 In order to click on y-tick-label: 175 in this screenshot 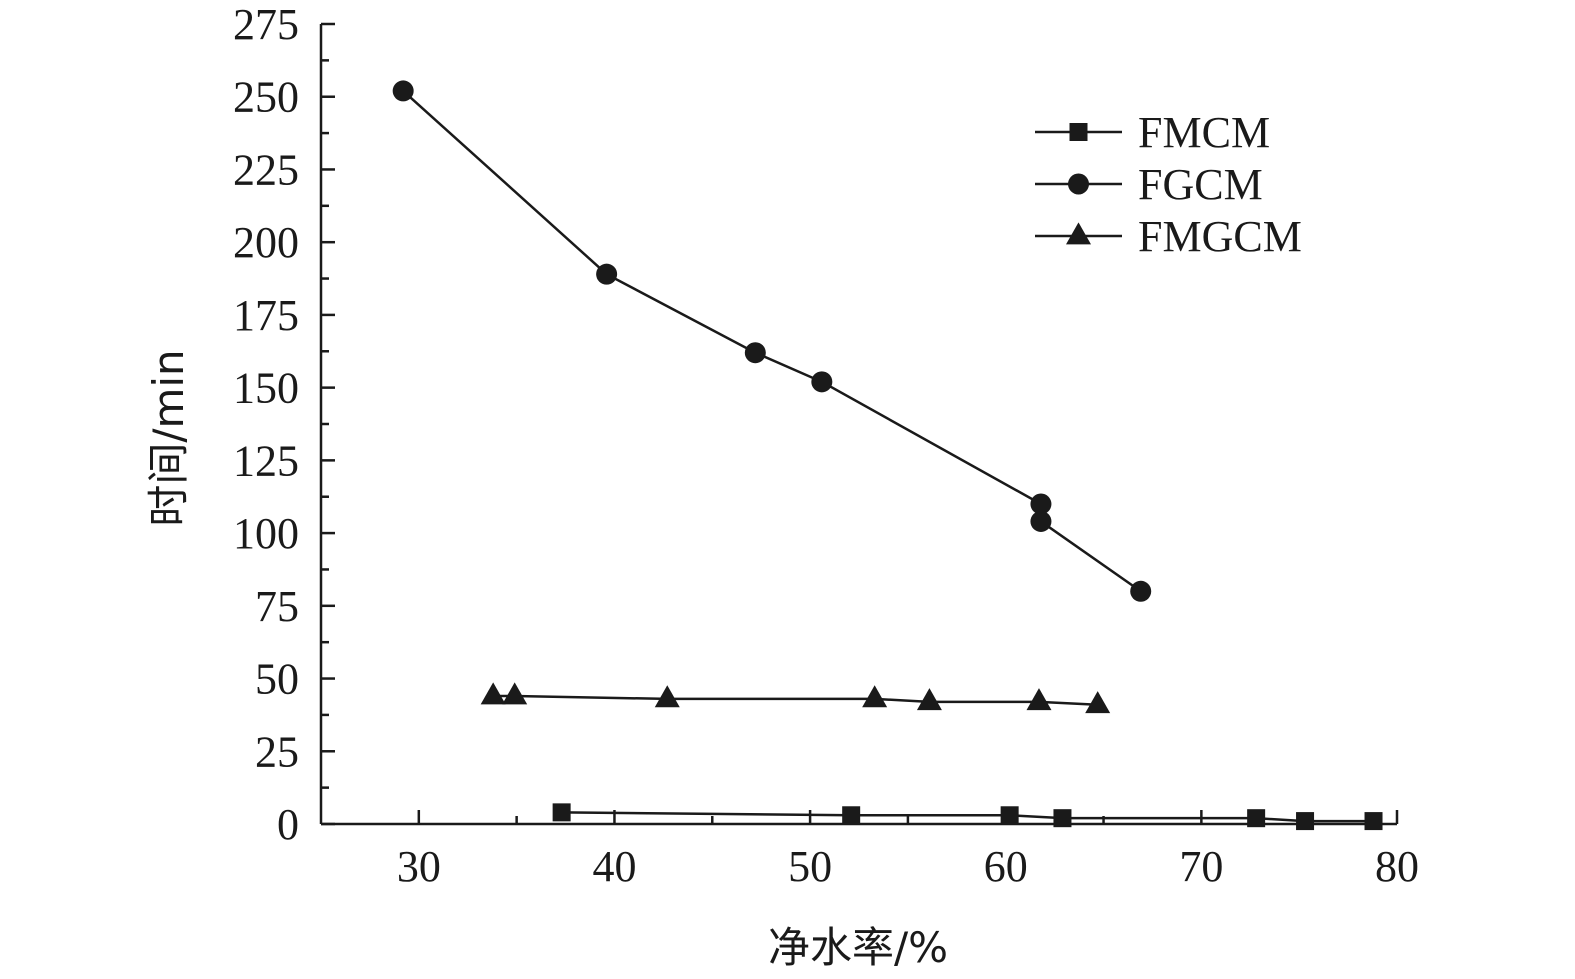, I will do `click(266, 315)`.